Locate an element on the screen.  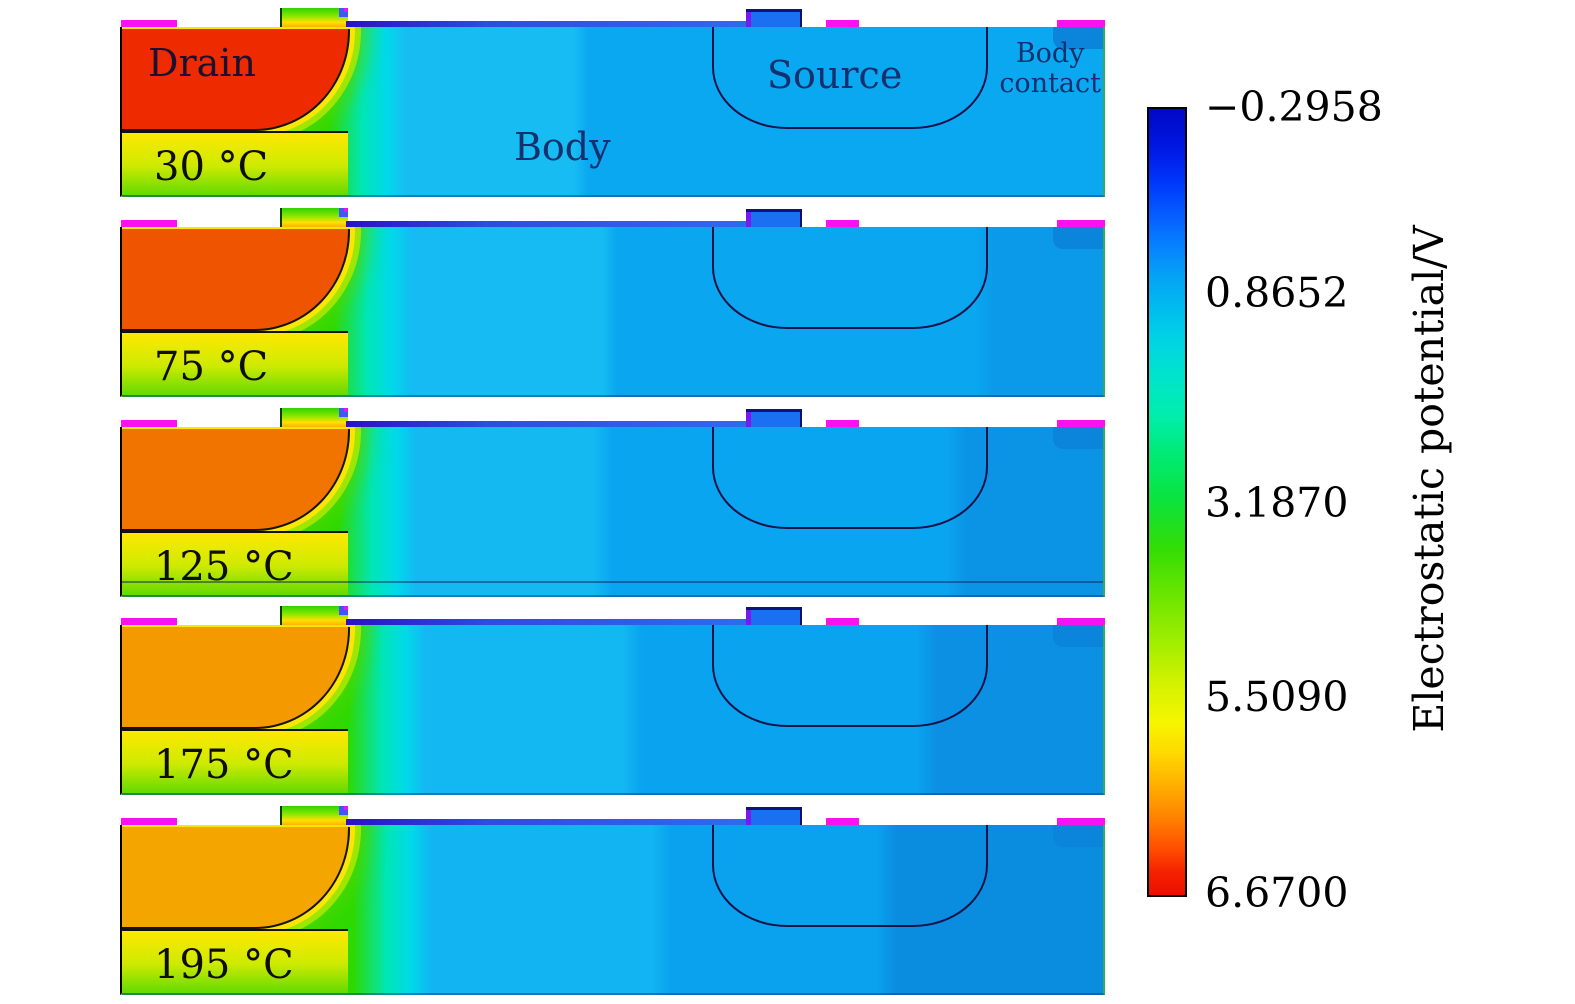
potential-map: Drain Body Source Body contact 30 °C is located at coordinates (612, 112).